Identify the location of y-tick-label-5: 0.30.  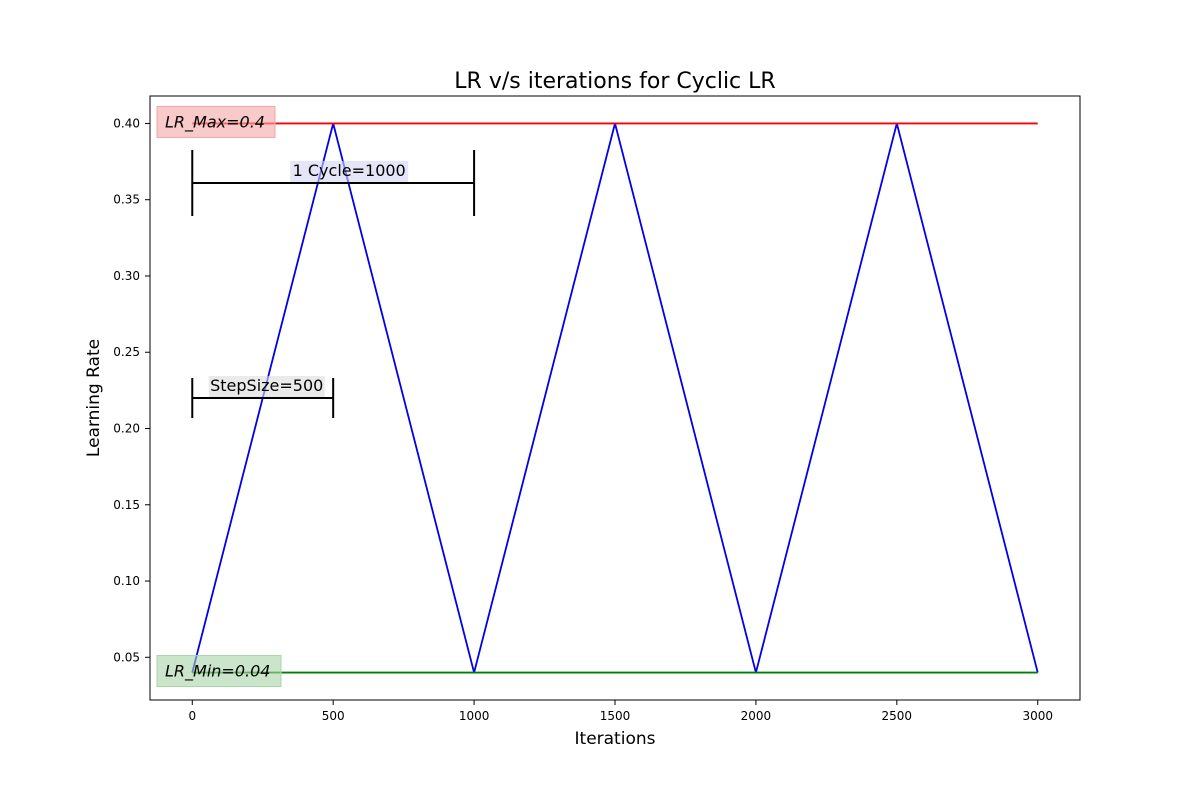
(126, 276).